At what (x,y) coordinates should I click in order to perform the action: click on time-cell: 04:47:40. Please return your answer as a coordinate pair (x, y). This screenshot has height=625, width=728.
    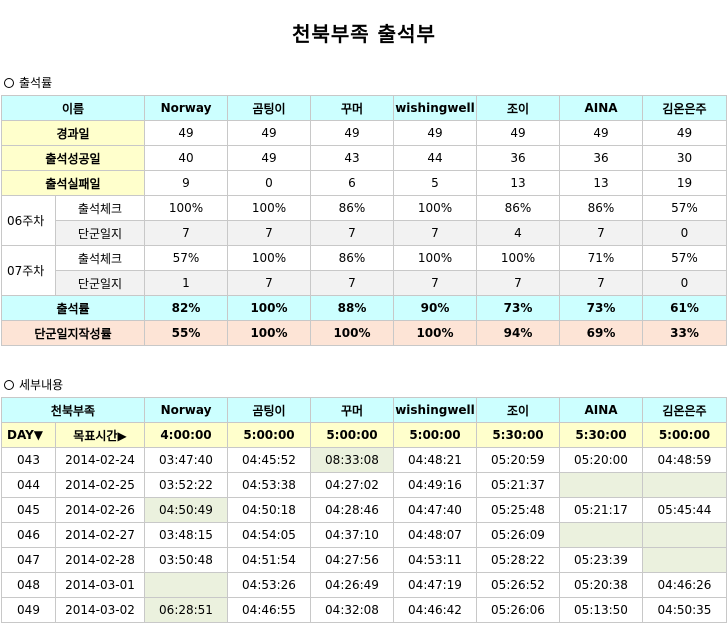
    Looking at the image, I should click on (435, 510).